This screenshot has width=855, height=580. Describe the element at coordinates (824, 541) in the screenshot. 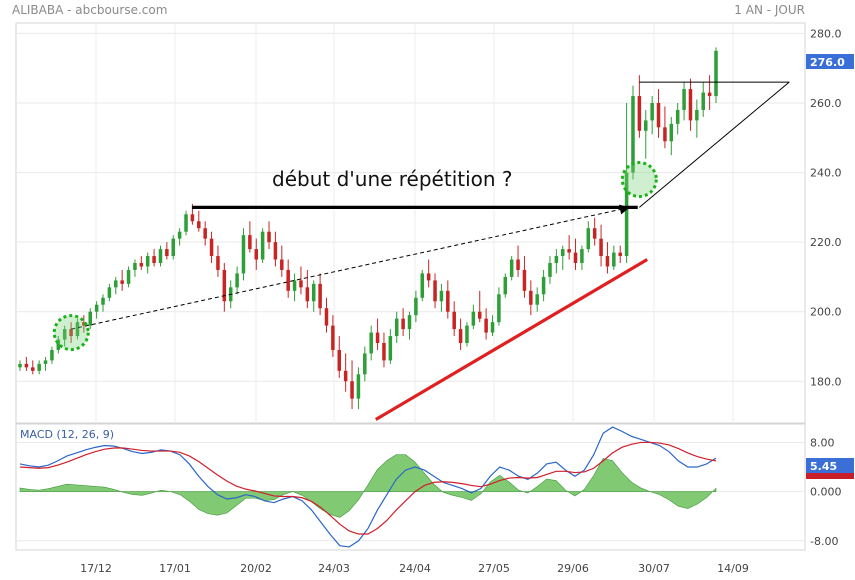

I see `macd-y-tick-label: -8.00` at that location.